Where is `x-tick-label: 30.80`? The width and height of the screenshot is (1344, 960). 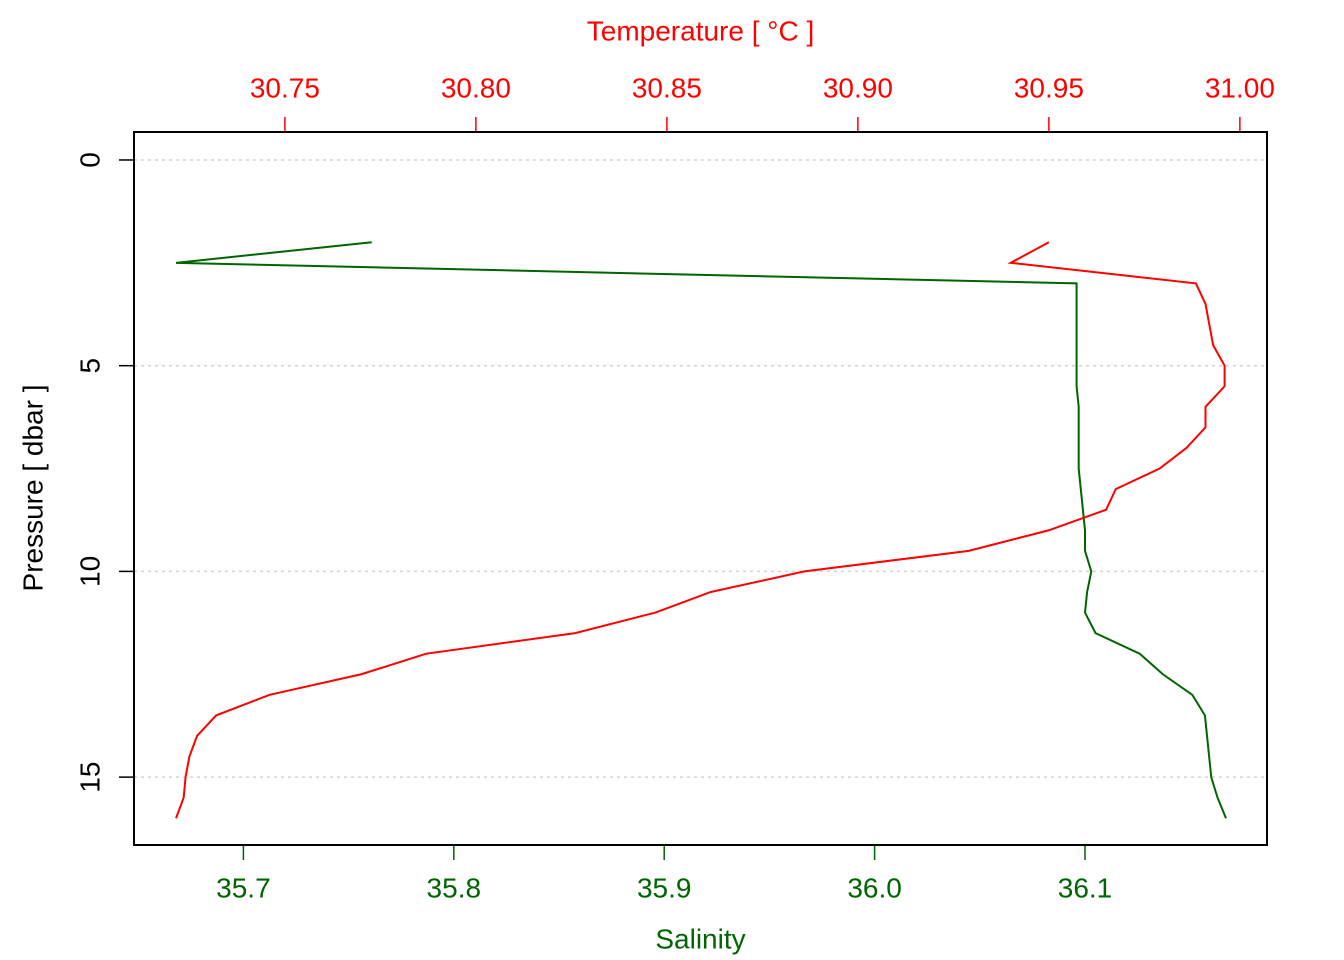
x-tick-label: 30.80 is located at coordinates (476, 87).